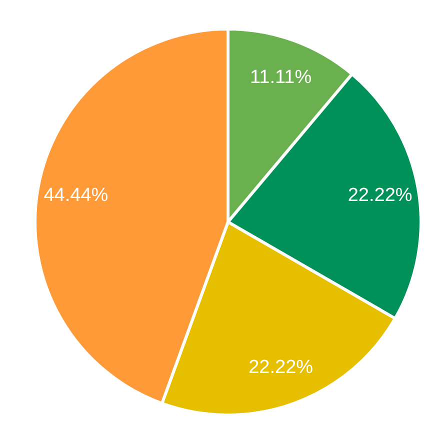  What do you see at coordinates (281, 77) in the screenshot?
I see `data-label: 11.11%` at bounding box center [281, 77].